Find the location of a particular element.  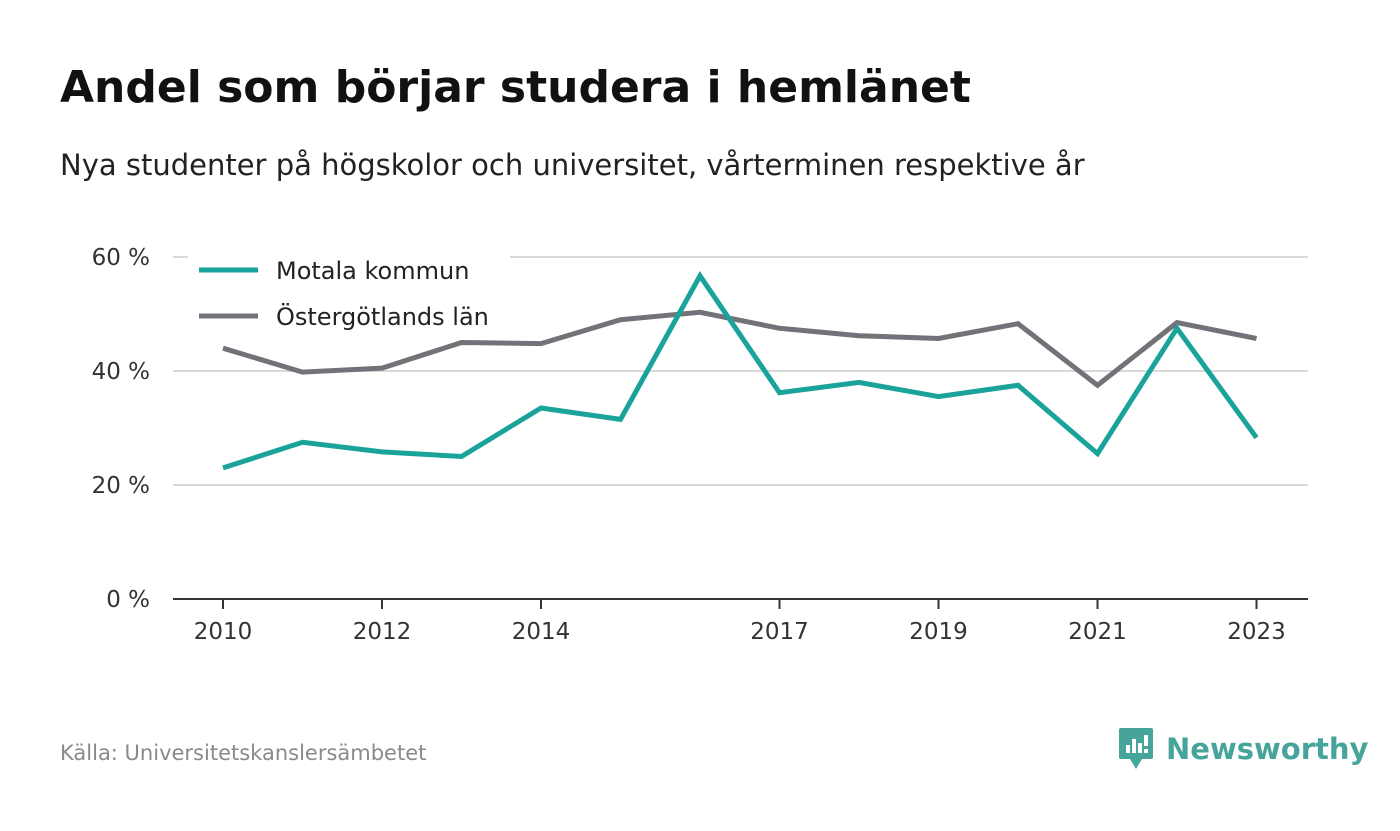

legend-background is located at coordinates (349, 289).